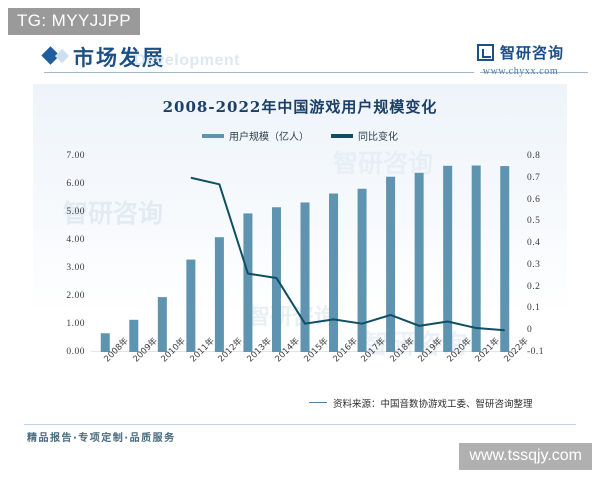 This screenshot has height=480, width=600. I want to click on y-tick-right: 0.1, so click(534, 308).